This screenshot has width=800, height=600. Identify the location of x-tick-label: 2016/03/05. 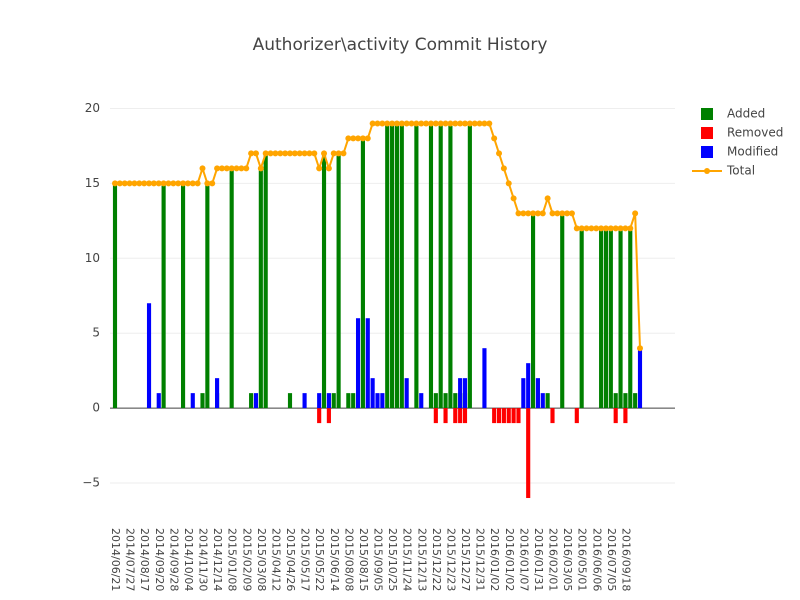
(567, 559).